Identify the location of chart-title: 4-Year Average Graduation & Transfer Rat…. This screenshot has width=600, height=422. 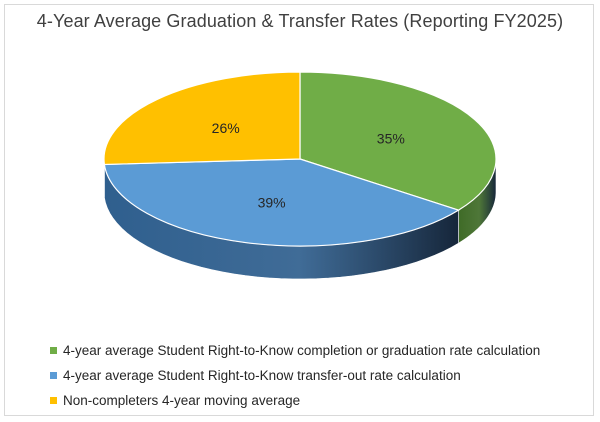
(300, 21).